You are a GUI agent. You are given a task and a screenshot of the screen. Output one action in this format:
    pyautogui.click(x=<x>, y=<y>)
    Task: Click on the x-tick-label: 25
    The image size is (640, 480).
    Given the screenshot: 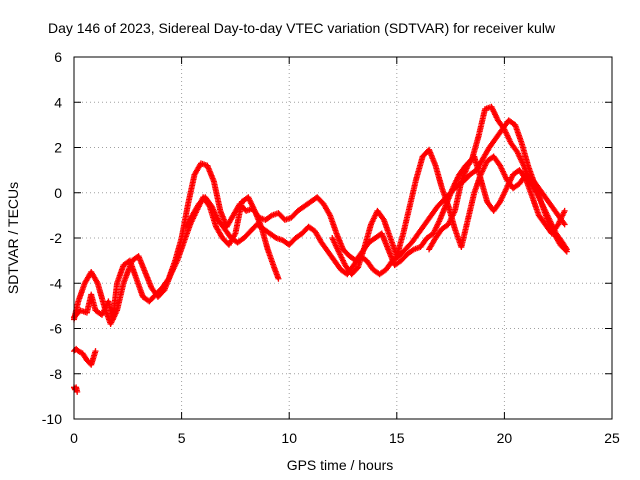 What is the action you would take?
    pyautogui.click(x=612, y=438)
    